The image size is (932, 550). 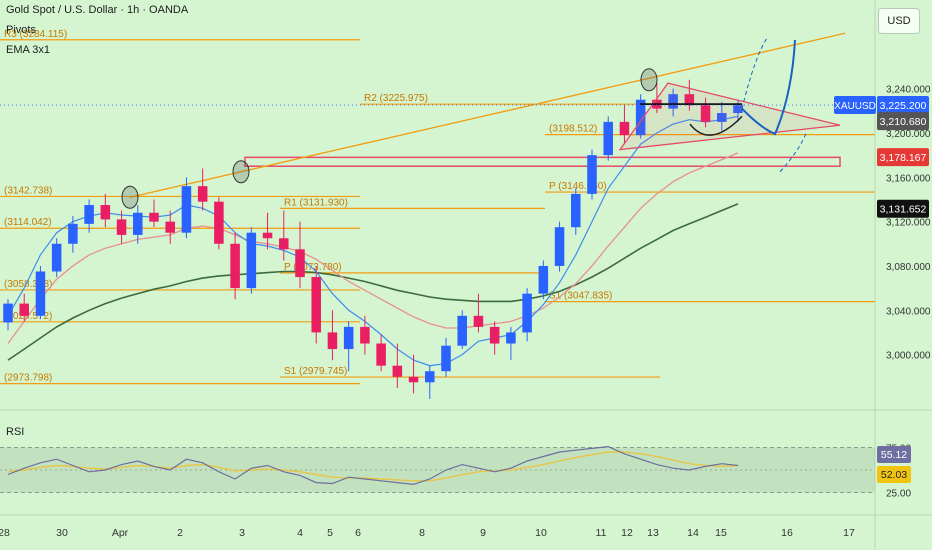 What do you see at coordinates (483, 533) in the screenshot?
I see `x-tick-label: 9` at bounding box center [483, 533].